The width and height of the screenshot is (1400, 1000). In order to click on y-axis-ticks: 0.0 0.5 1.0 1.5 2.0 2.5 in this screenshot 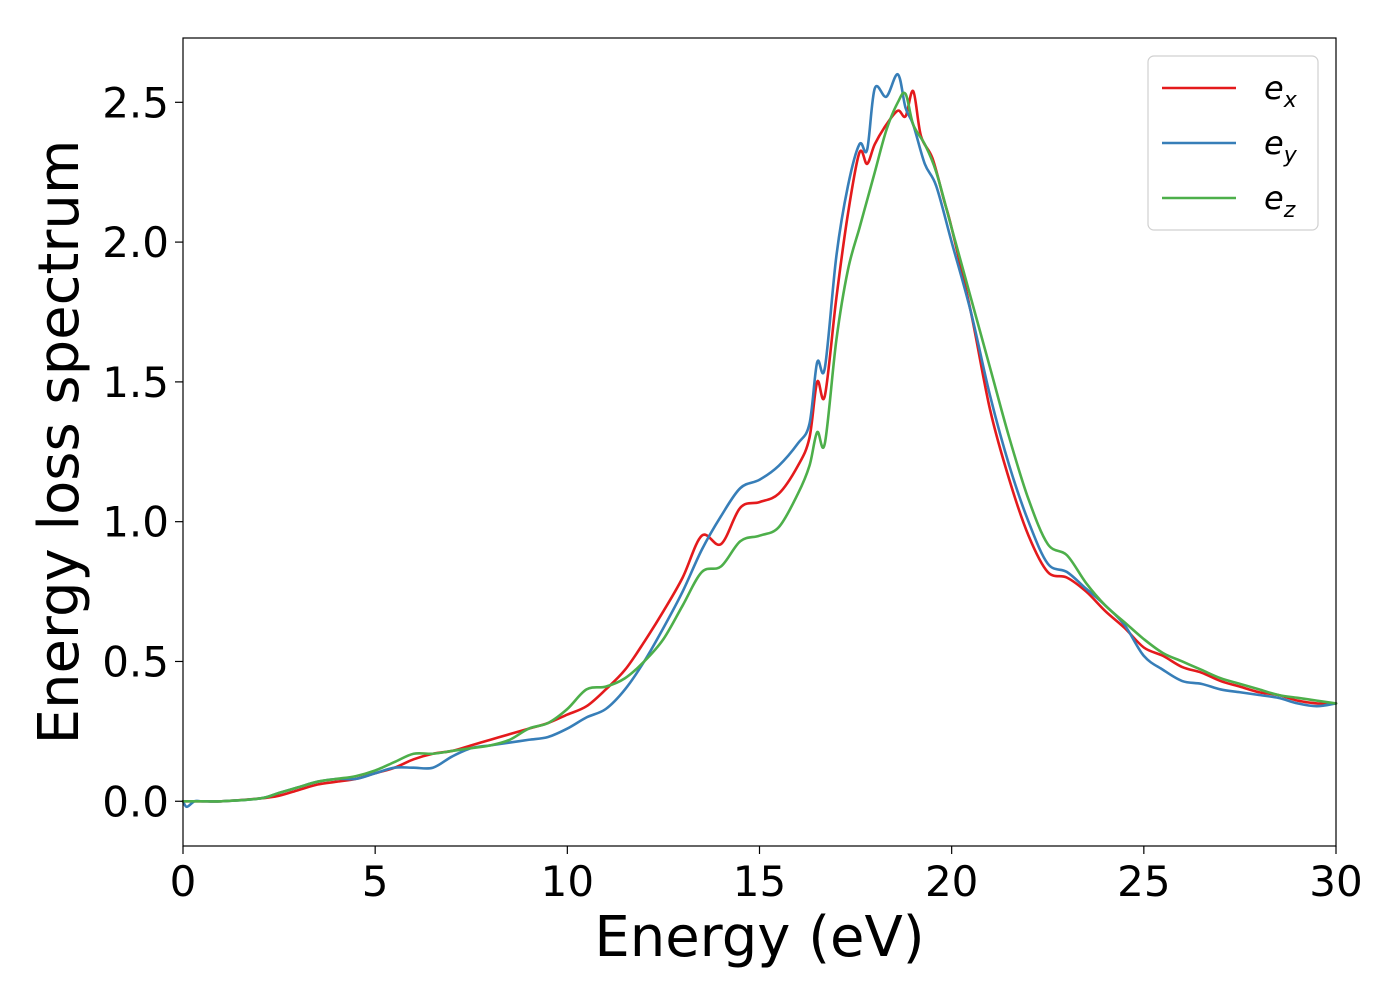, I will do `click(142, 452)`.